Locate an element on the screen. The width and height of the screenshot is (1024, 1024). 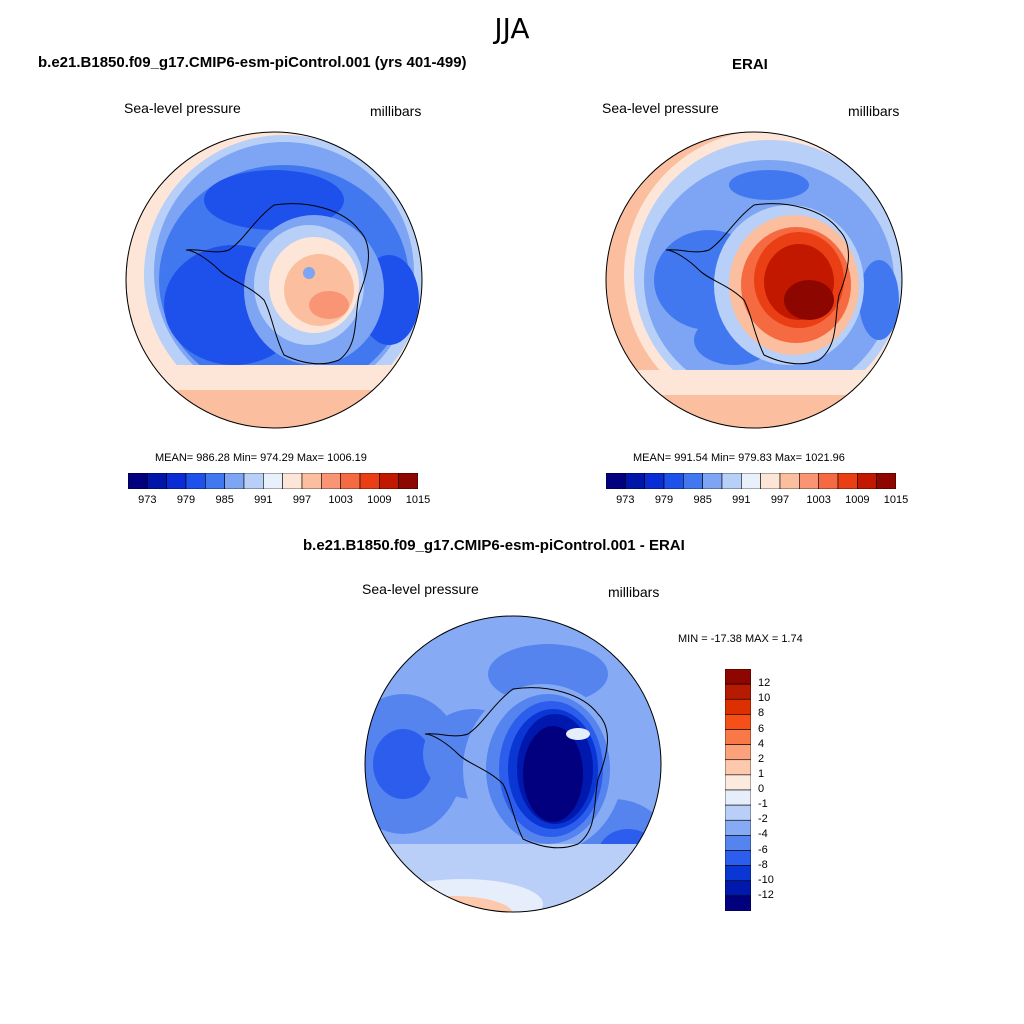
model-polar-map is located at coordinates (274, 280).